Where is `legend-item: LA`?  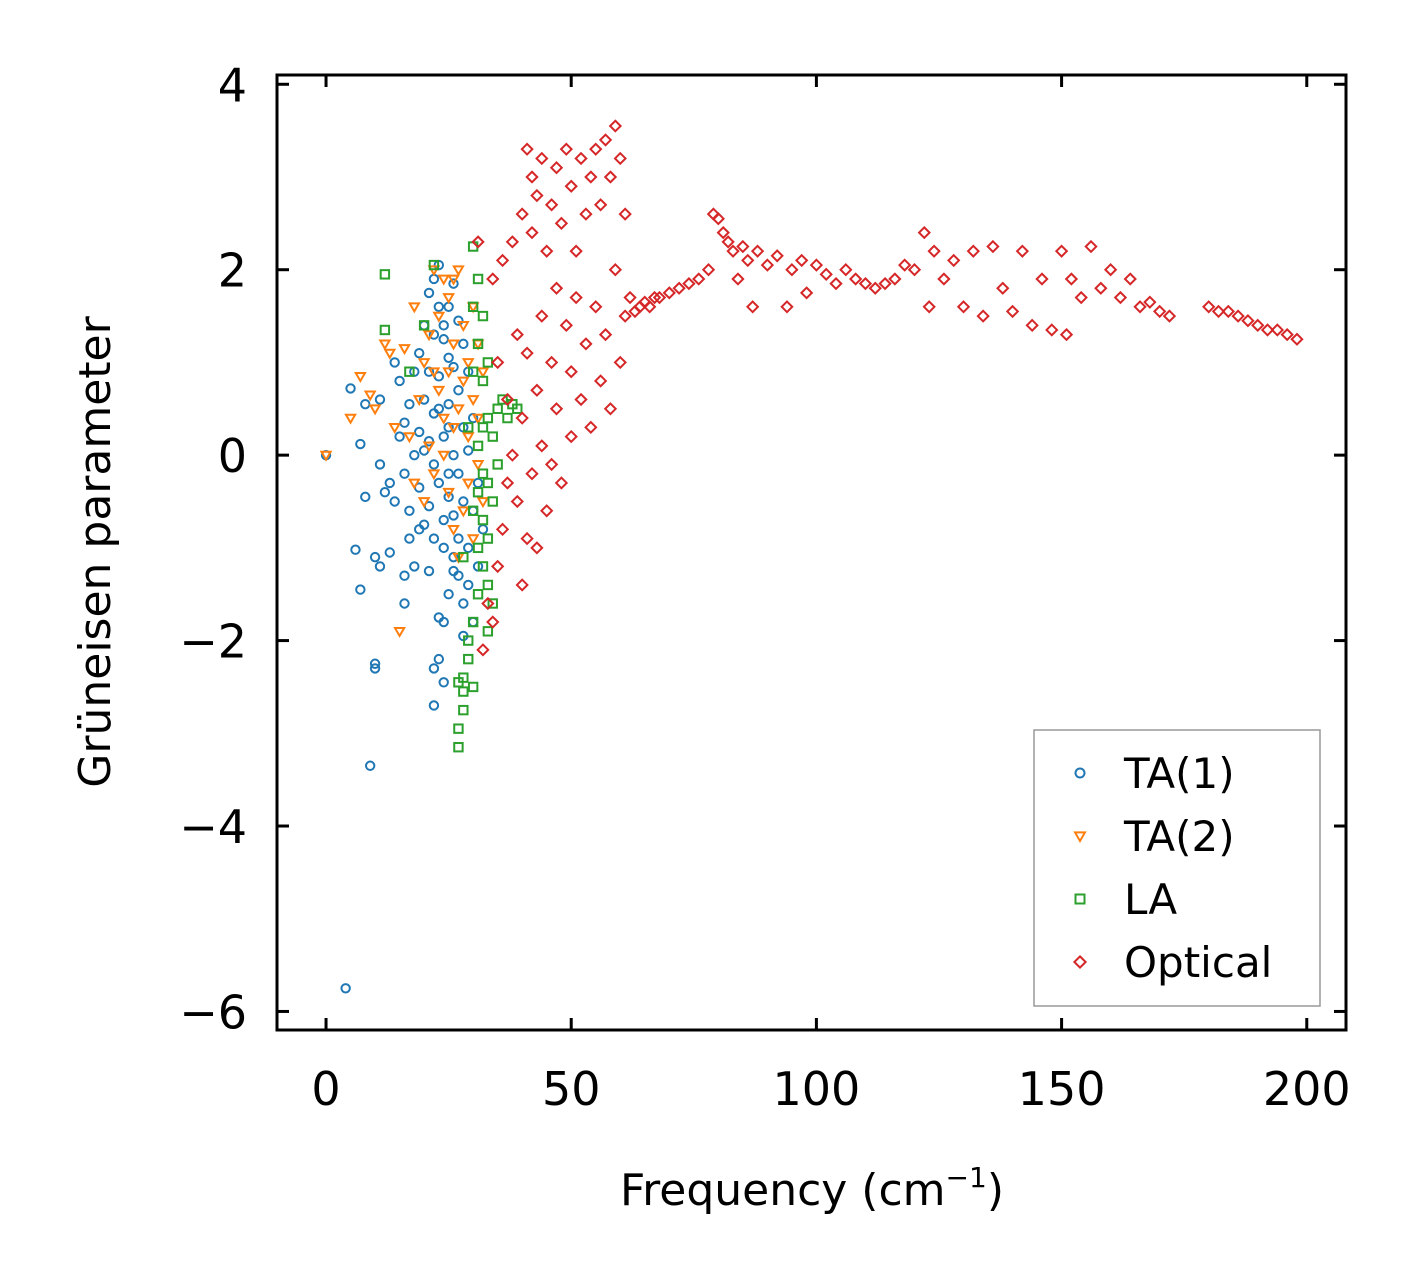
legend-item: LA is located at coordinates (1125, 899).